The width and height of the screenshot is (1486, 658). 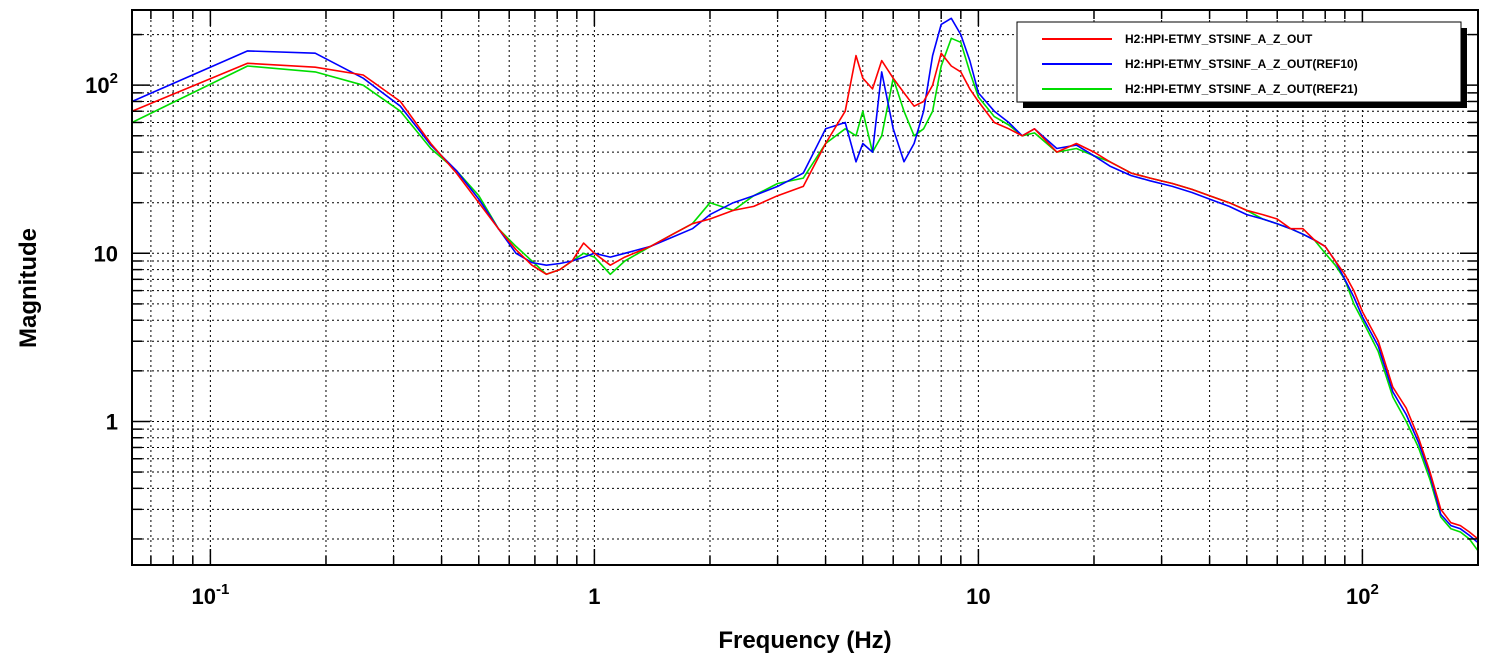 What do you see at coordinates (1362, 595) in the screenshot?
I see `x-tick-label: 10²` at bounding box center [1362, 595].